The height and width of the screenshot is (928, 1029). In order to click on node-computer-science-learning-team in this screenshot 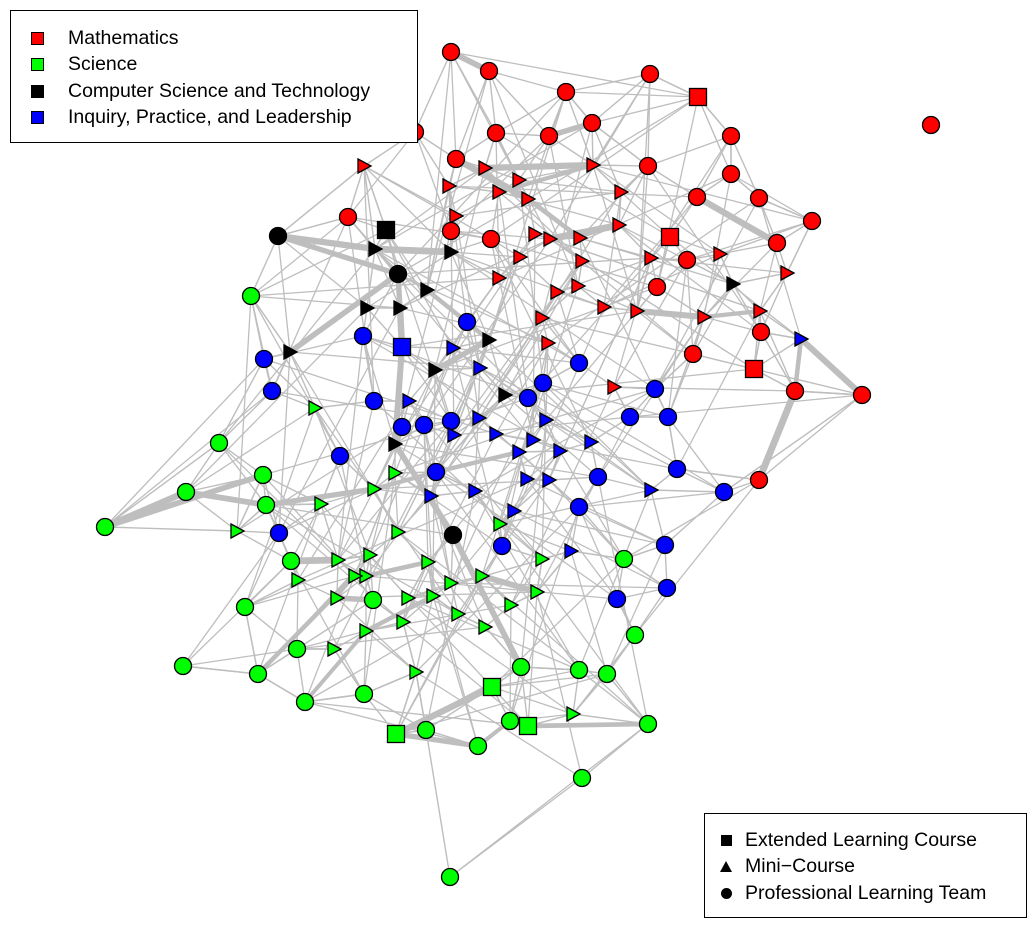, I will do `click(278, 236)`.